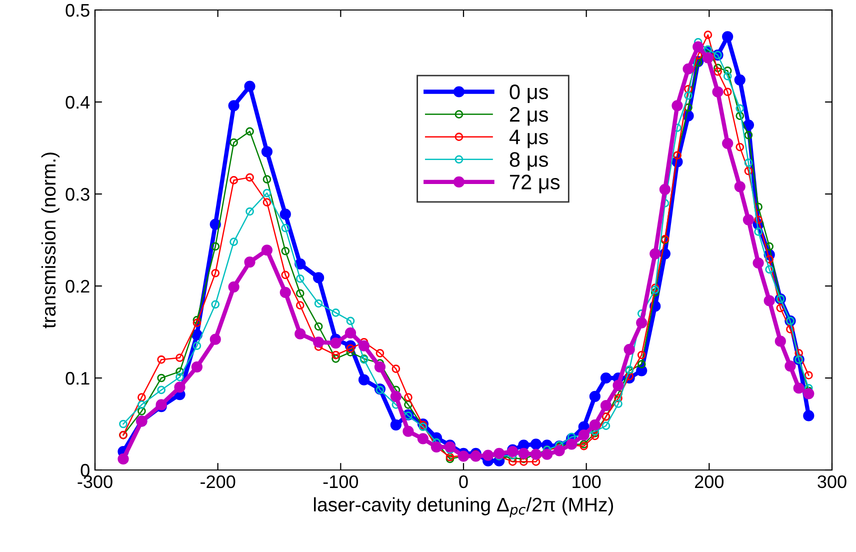 The width and height of the screenshot is (856, 552). Describe the element at coordinates (529, 161) in the screenshot. I see `legend-label: 8 μs` at that location.